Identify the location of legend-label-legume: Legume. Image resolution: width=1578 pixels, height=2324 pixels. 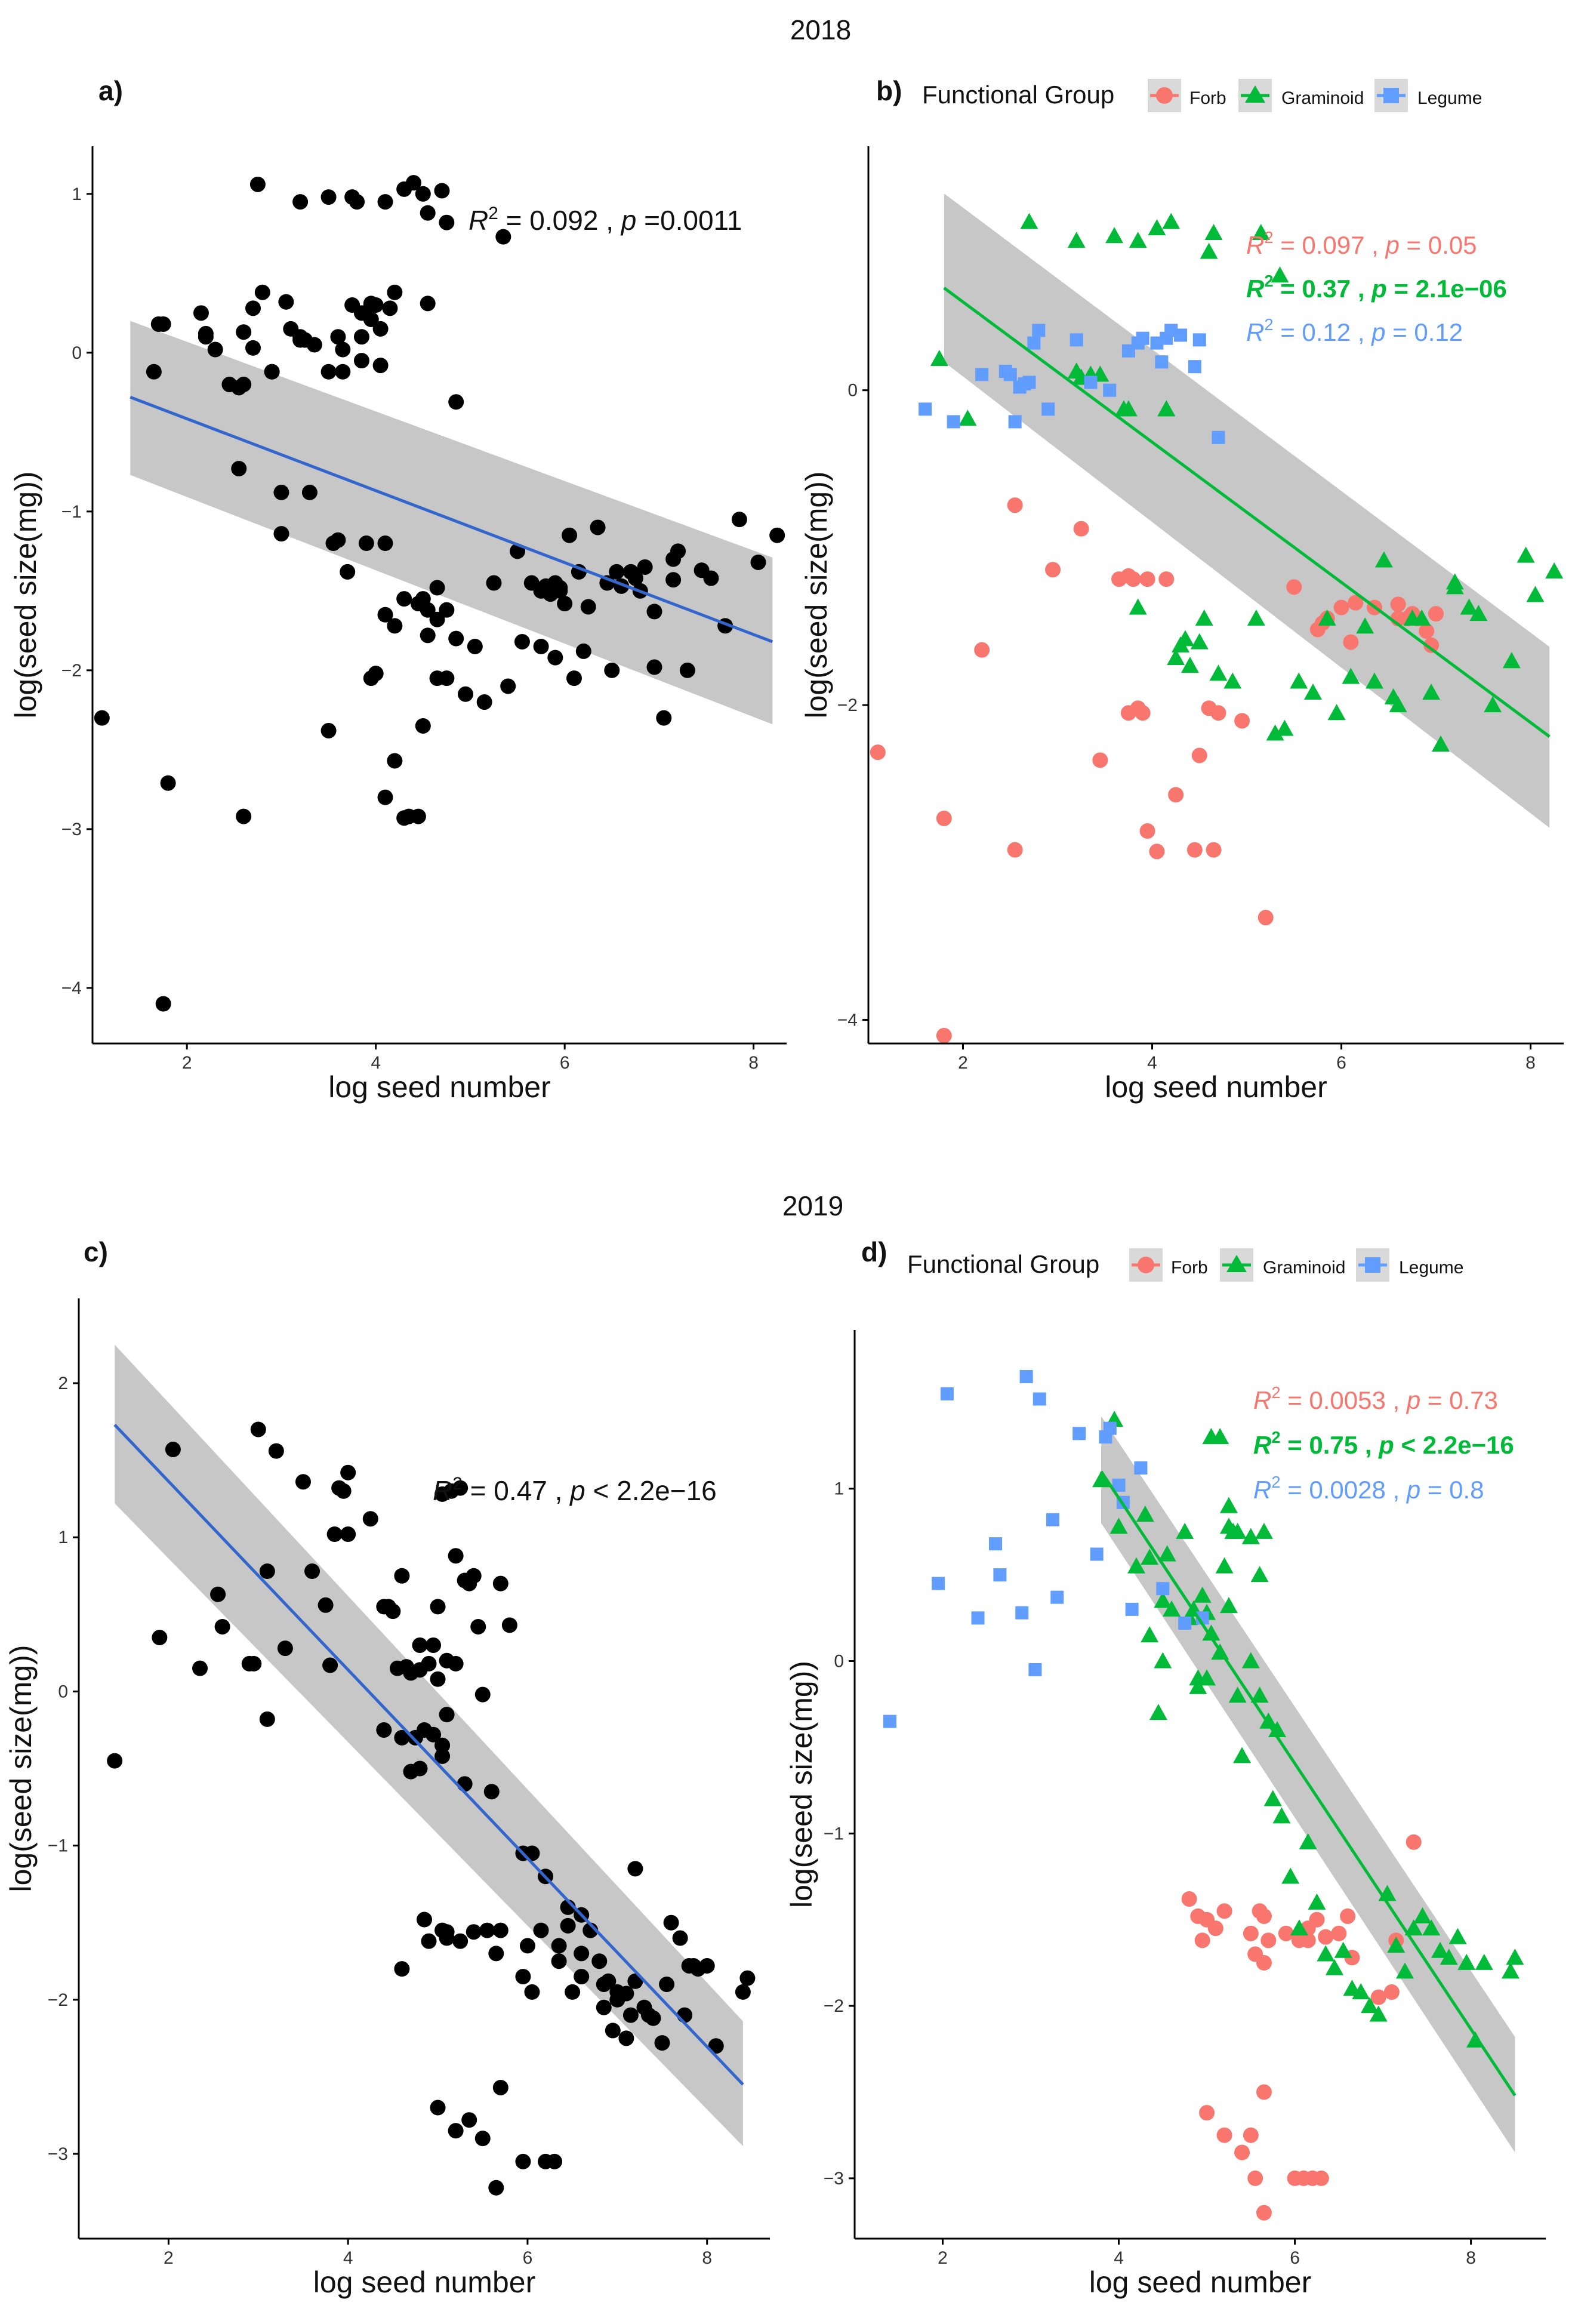
(1431, 1268).